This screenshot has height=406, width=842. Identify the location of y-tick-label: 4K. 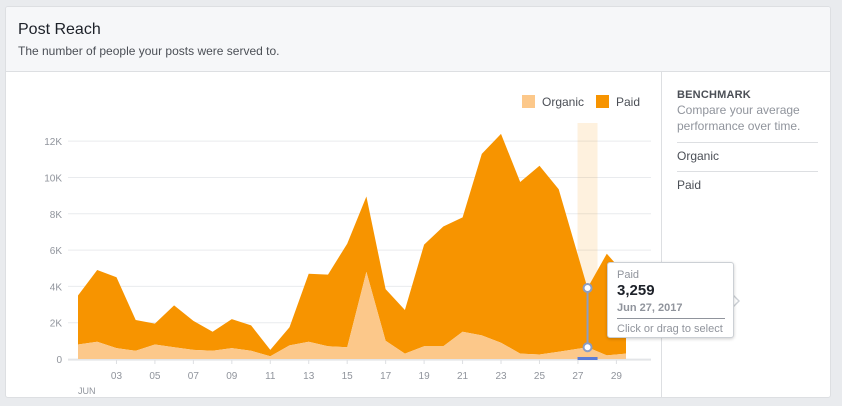
(56, 287).